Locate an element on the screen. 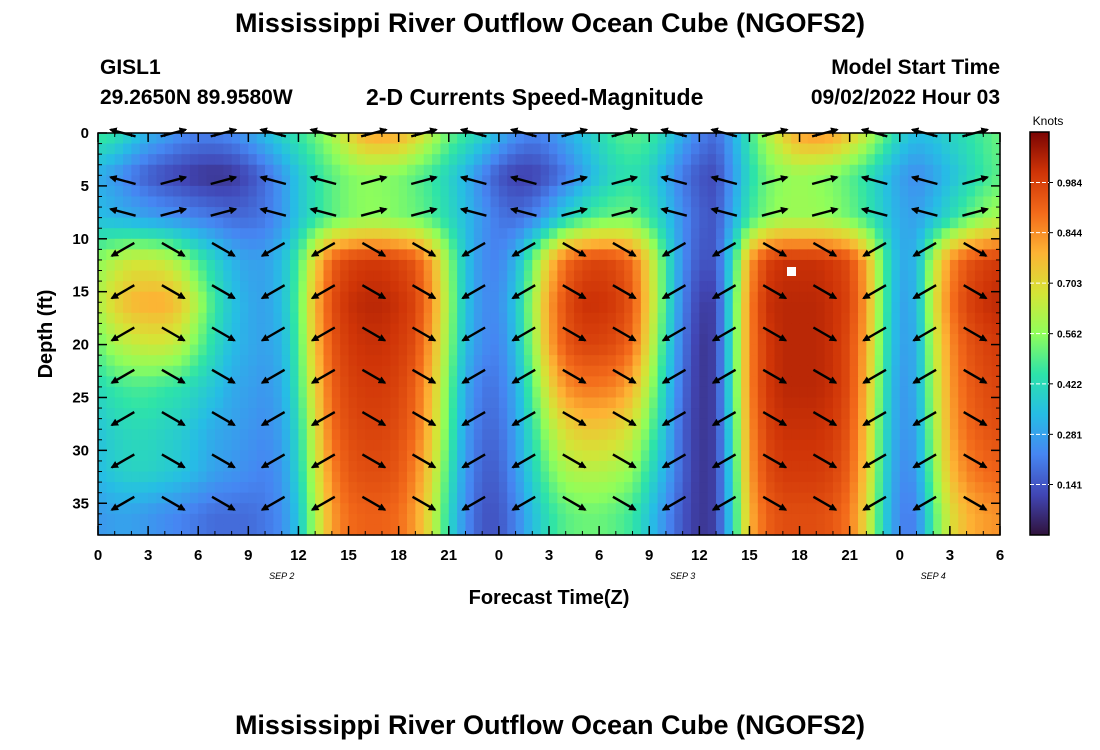 The width and height of the screenshot is (1100, 750). x-tick-label-15: 21 is located at coordinates (849, 555).